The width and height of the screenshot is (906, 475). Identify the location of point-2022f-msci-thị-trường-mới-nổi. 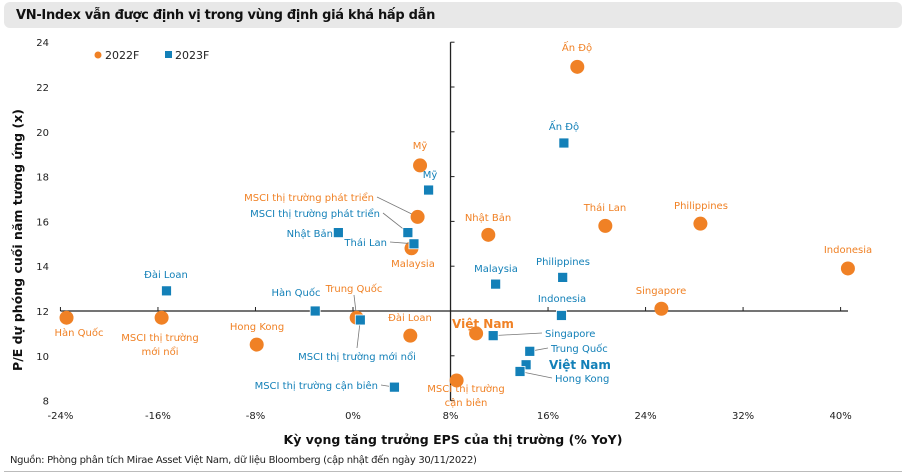
(161, 317).